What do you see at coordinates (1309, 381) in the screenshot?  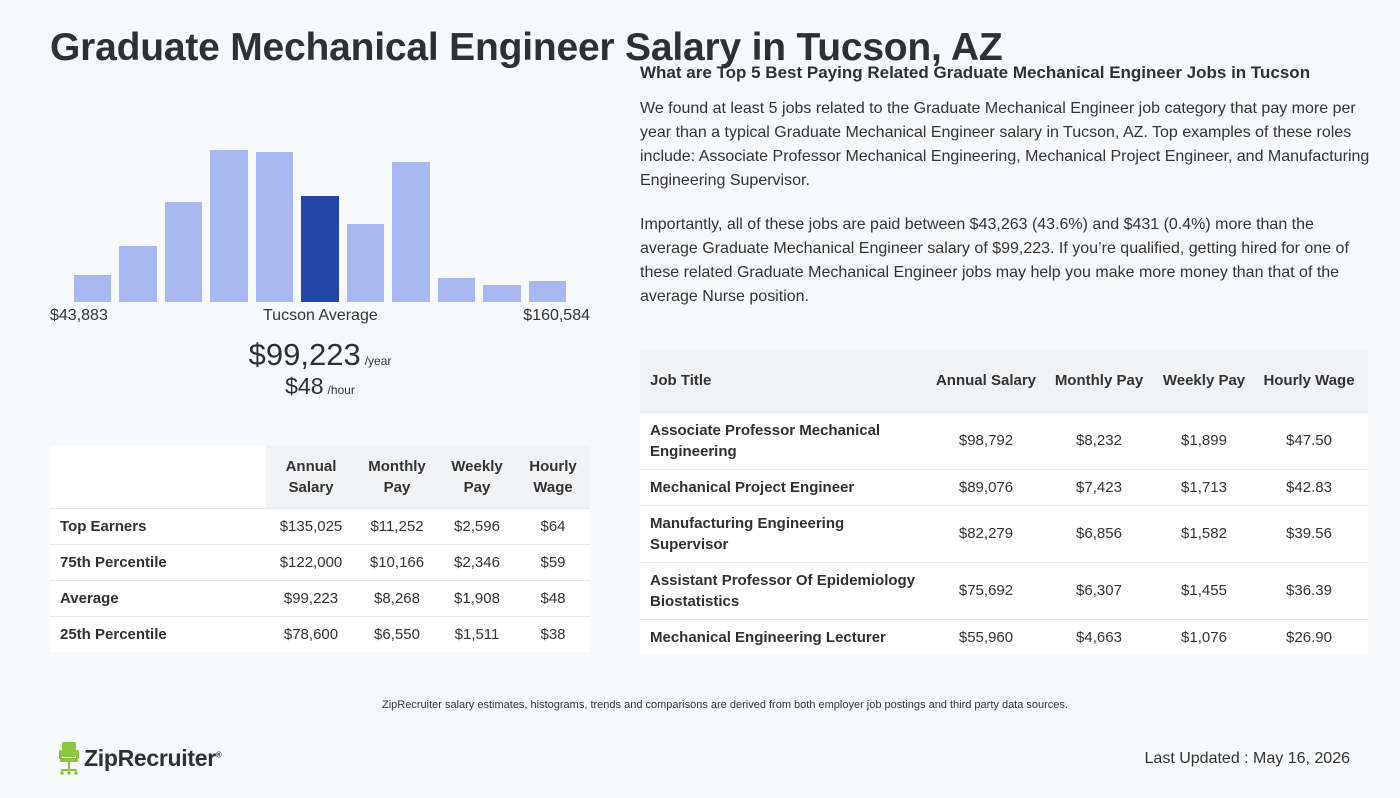 I see `jobs-header-hourly: Hourly Wage` at bounding box center [1309, 381].